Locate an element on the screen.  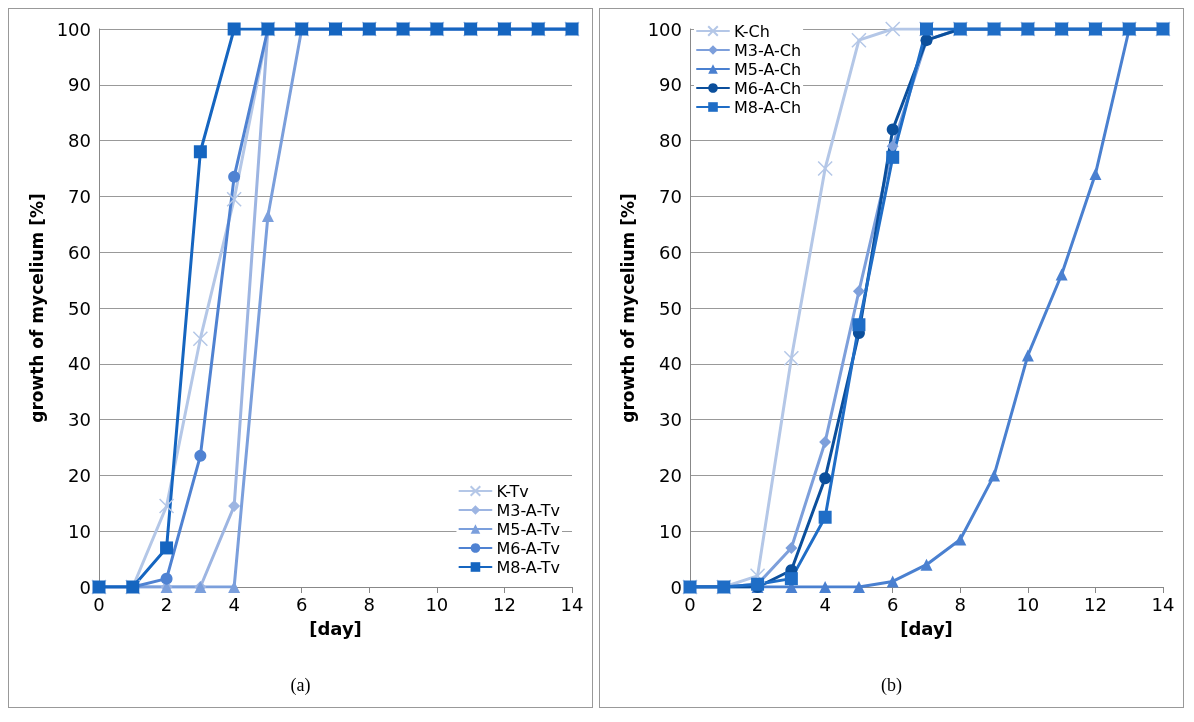
legend-label: M6-A-Ch is located at coordinates (768, 88).